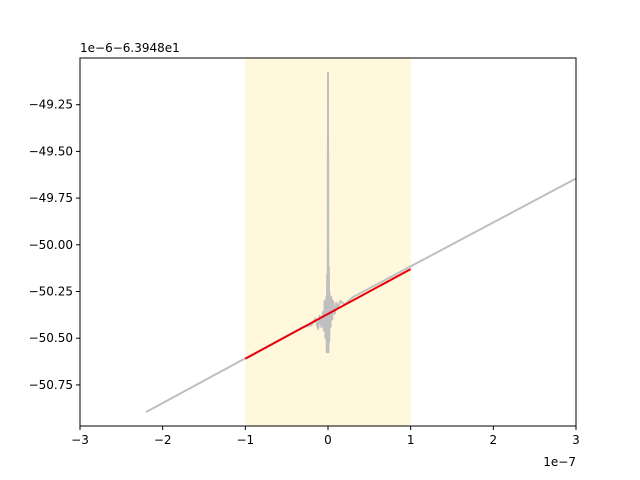 Image resolution: width=640 pixels, height=480 pixels. I want to click on x-tick-label: −2, so click(163, 440).